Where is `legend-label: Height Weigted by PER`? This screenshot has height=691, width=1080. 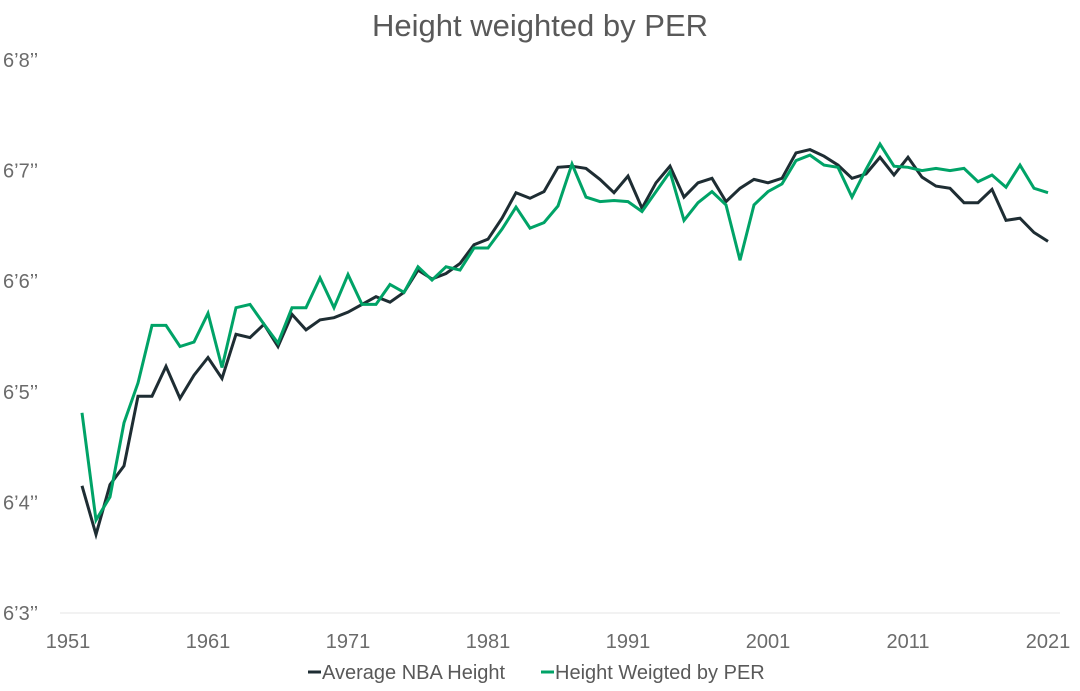
legend-label: Height Weigted by PER is located at coordinates (660, 673).